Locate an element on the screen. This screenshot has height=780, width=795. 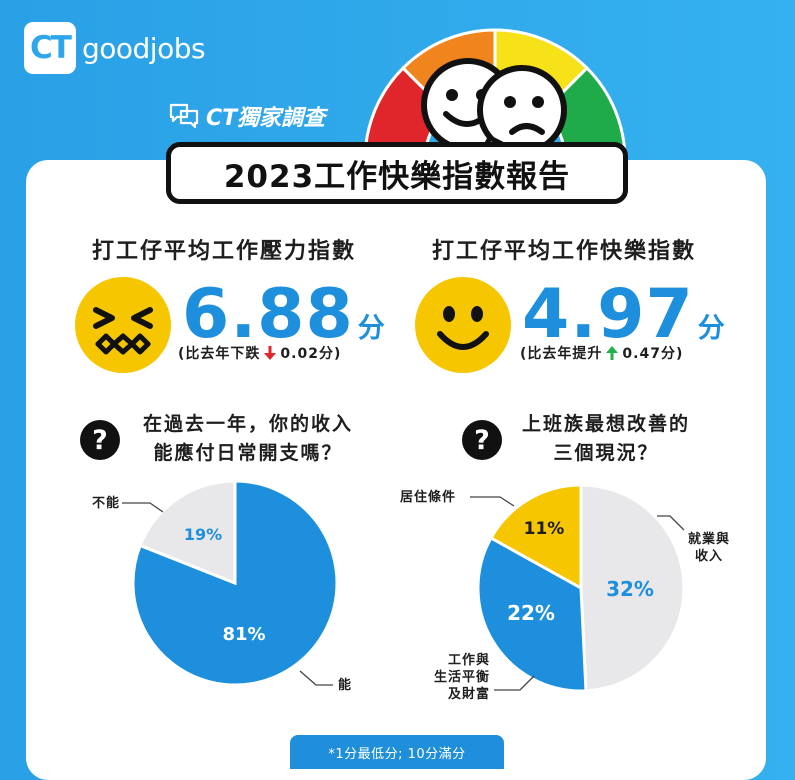
pie1-slice-no is located at coordinates (187, 532).